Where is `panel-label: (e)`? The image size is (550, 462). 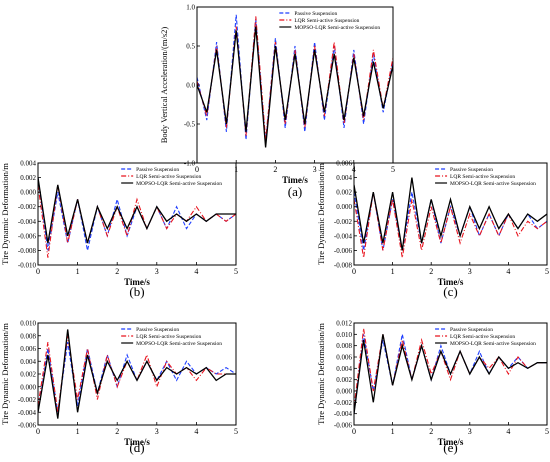
panel-label: (e) is located at coordinates (450, 447).